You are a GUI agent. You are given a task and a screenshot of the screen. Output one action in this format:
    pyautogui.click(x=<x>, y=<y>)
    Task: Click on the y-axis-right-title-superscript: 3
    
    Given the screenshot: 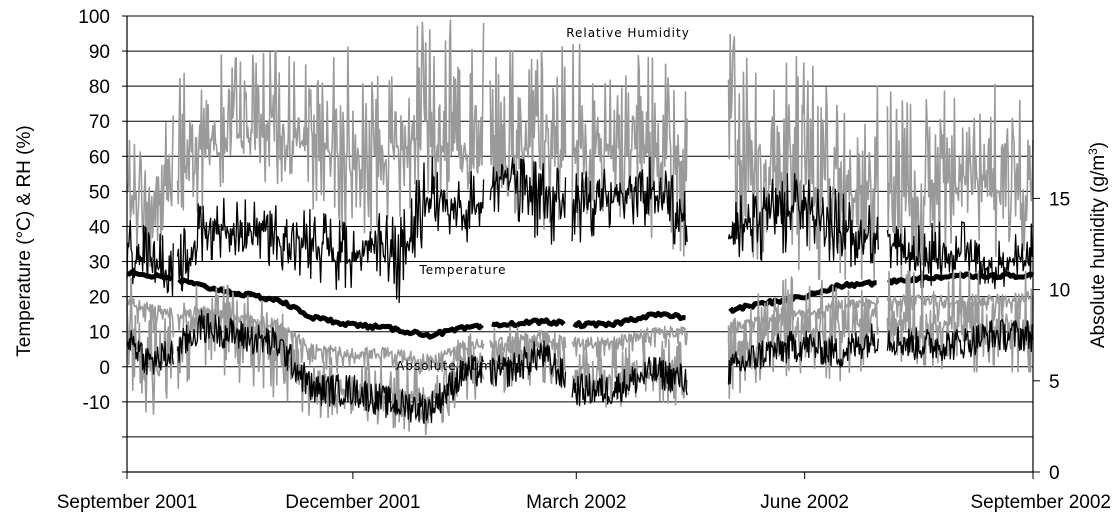 What is the action you would take?
    pyautogui.click(x=1093, y=151)
    